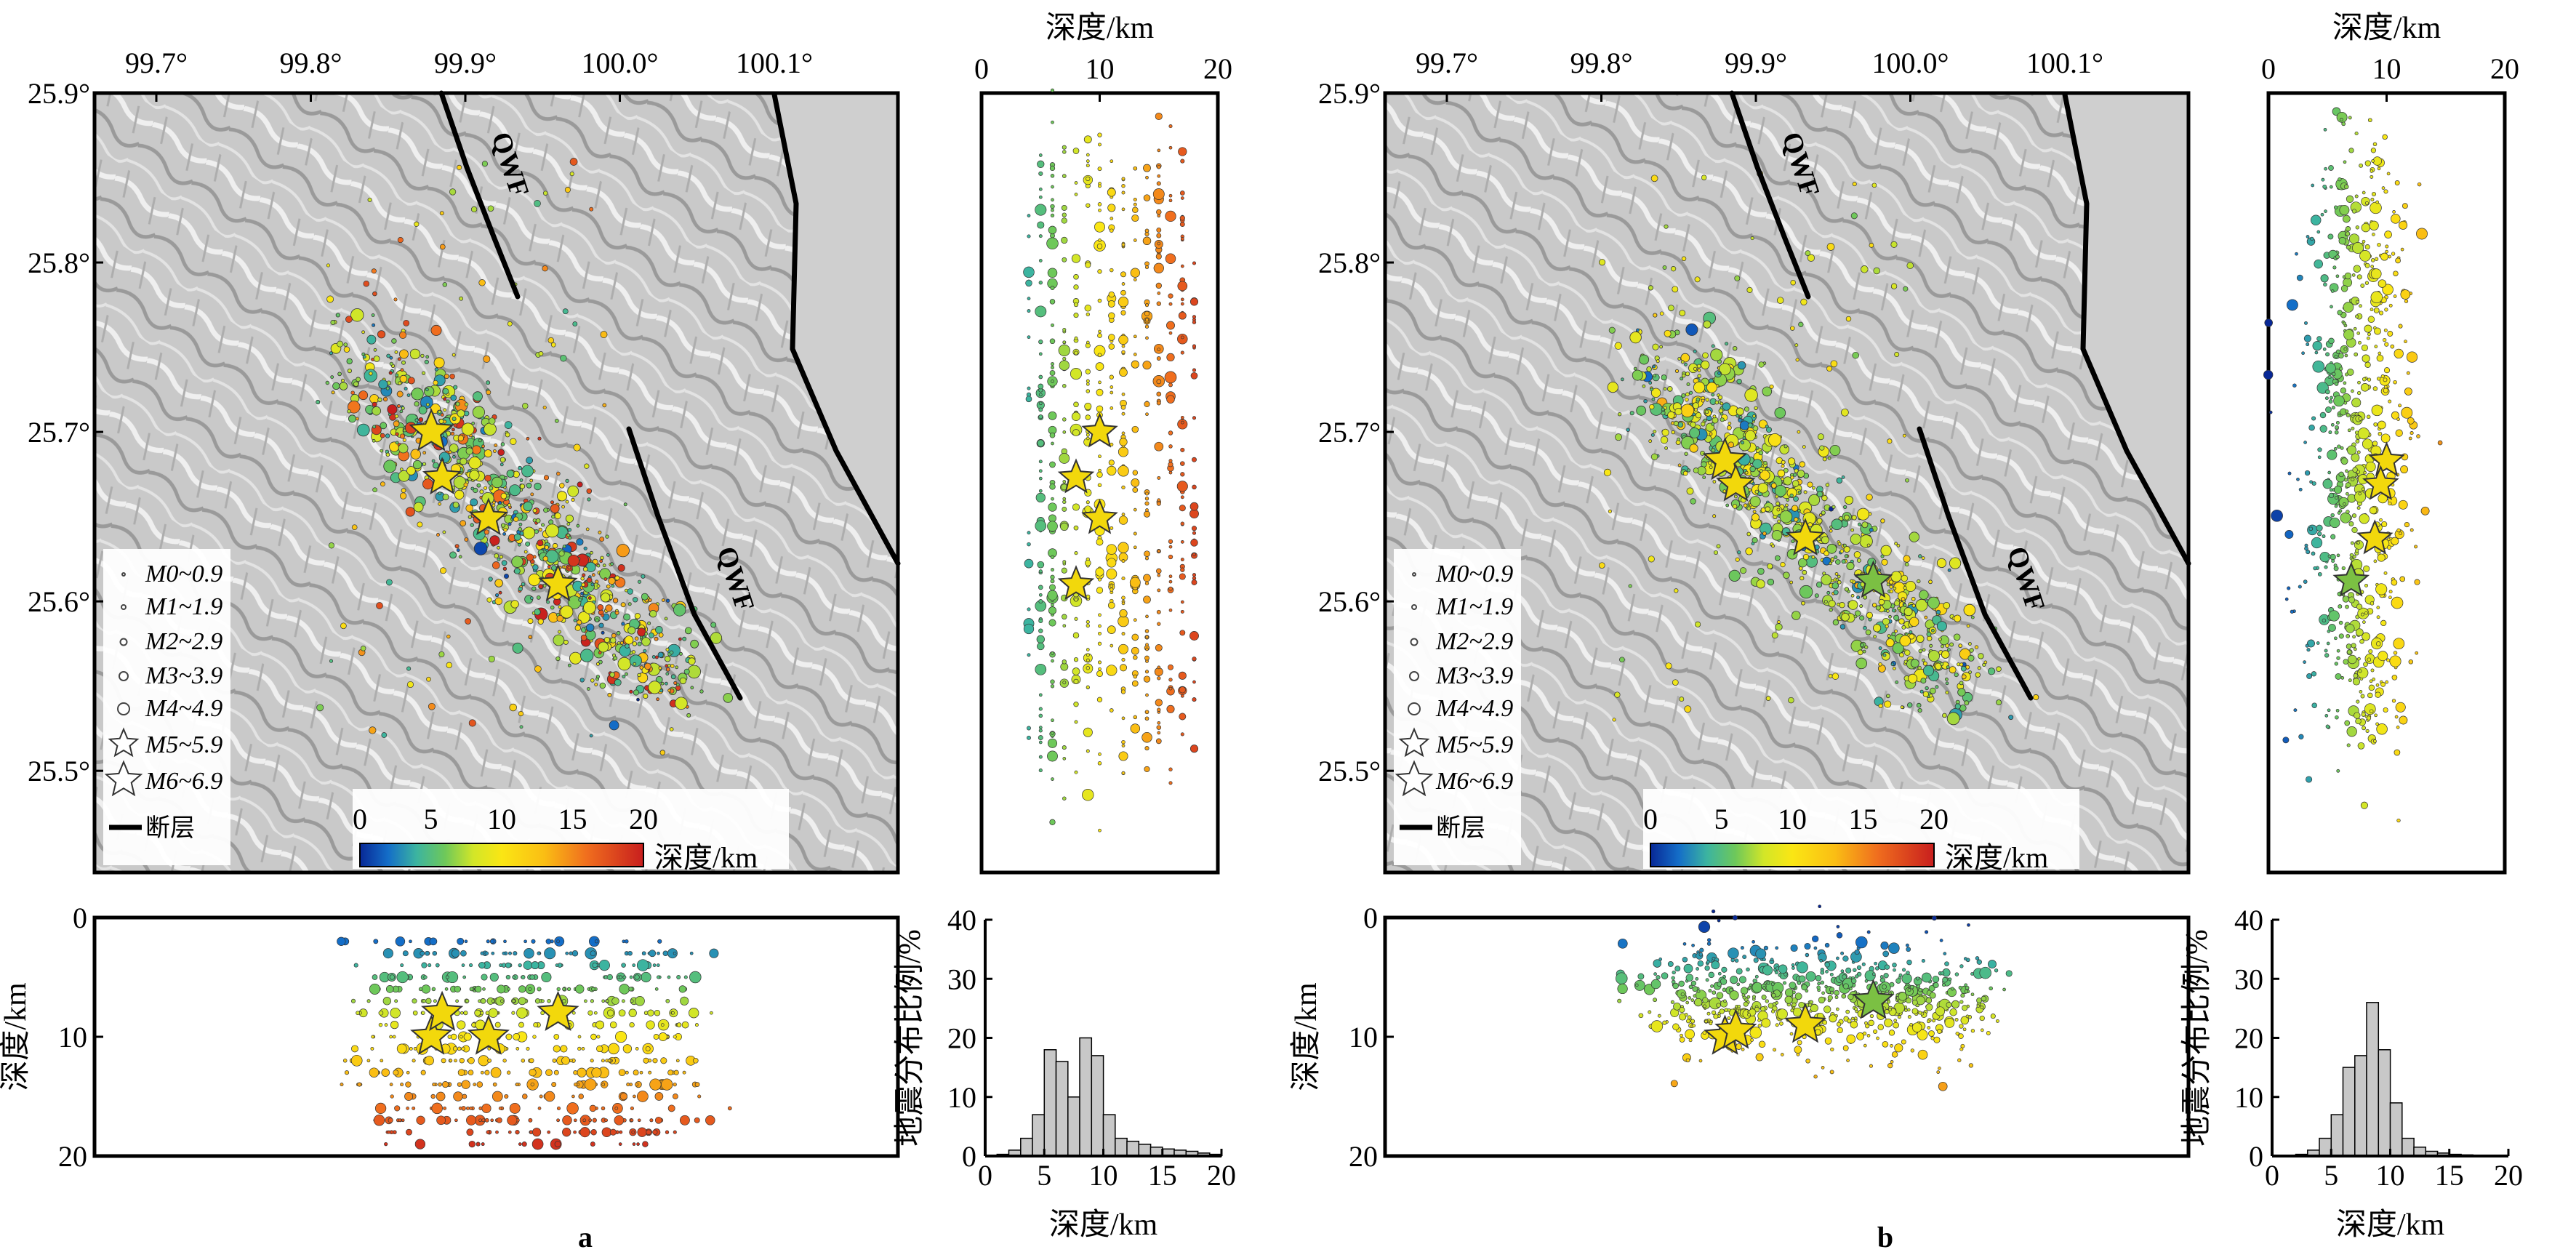 The image size is (2576, 1260). Describe the element at coordinates (982, 68) in the screenshot. I see `profile-top-tick: 0` at that location.